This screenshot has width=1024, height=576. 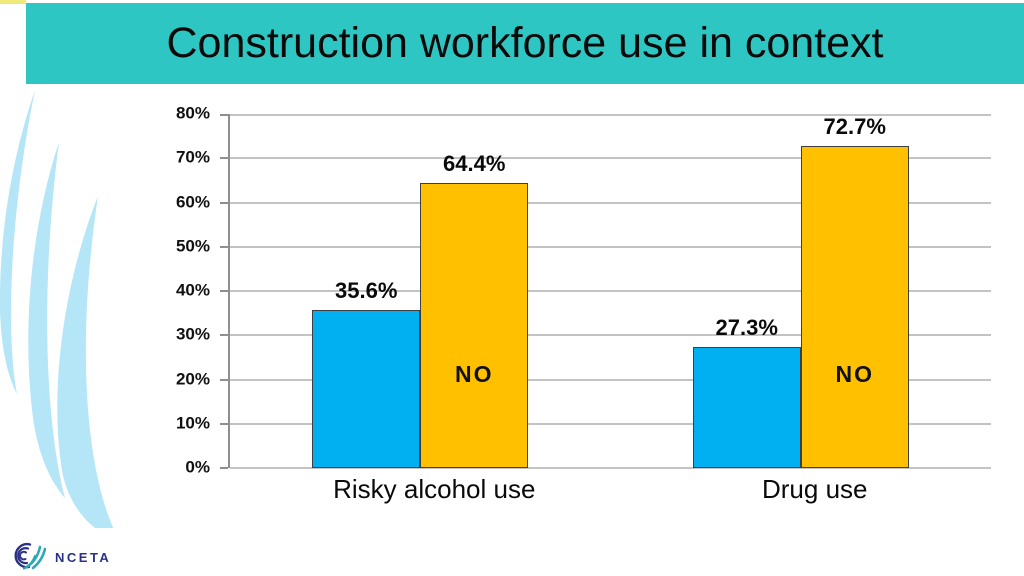 I want to click on y-tick-label: 60%, so click(x=192, y=202).